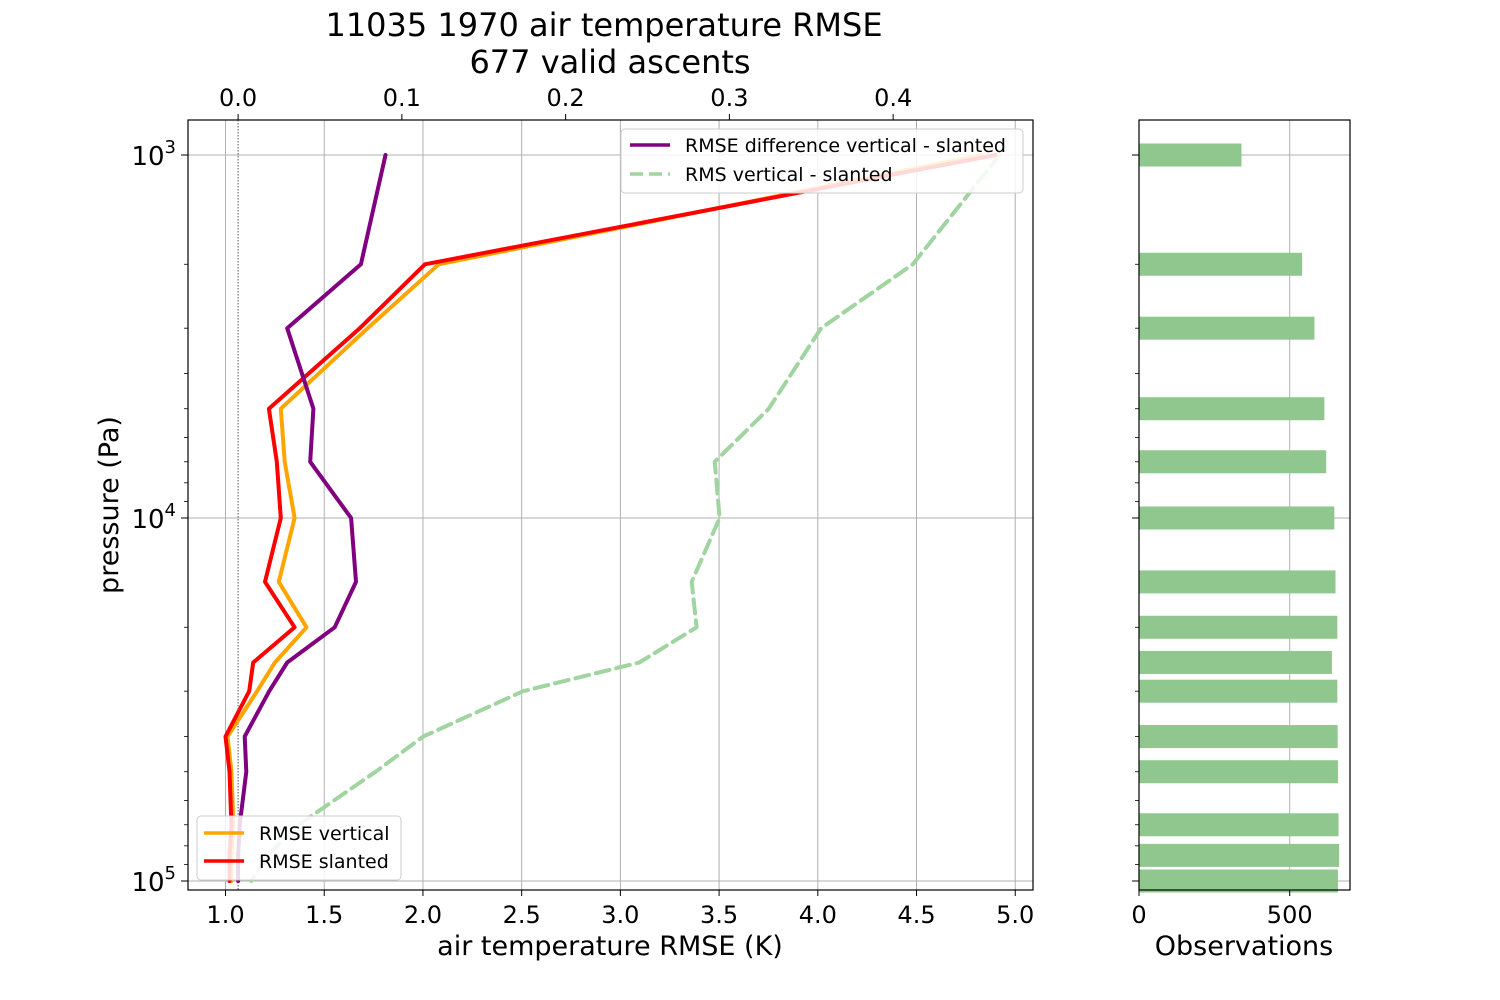 This screenshot has height=1000, width=1500. I want to click on legend-upper-right-box, so click(822, 161).